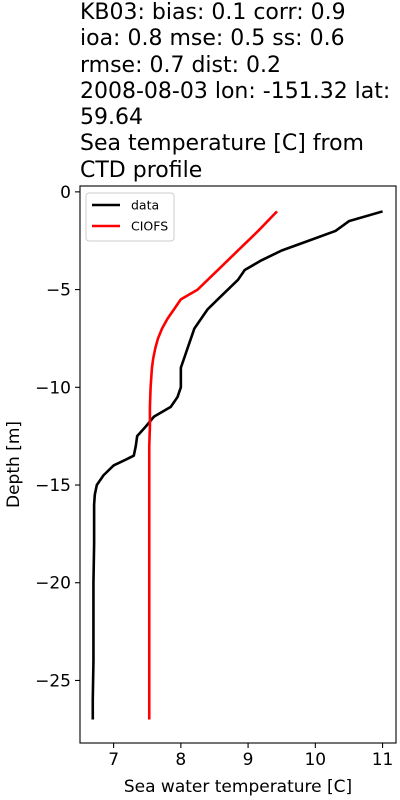  Describe the element at coordinates (180, 760) in the screenshot. I see `x-tick-label: 8` at that location.